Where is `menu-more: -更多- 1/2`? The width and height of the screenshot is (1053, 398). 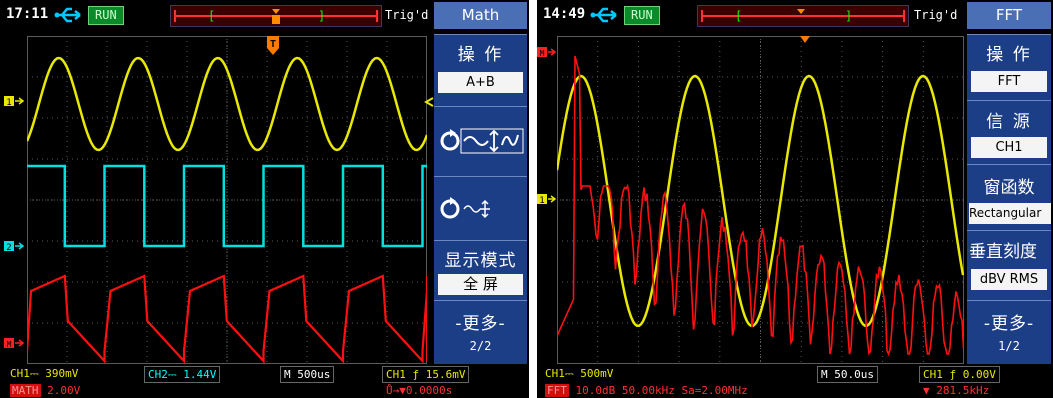 menu-more: -更多- 1/2 is located at coordinates (1009, 332).